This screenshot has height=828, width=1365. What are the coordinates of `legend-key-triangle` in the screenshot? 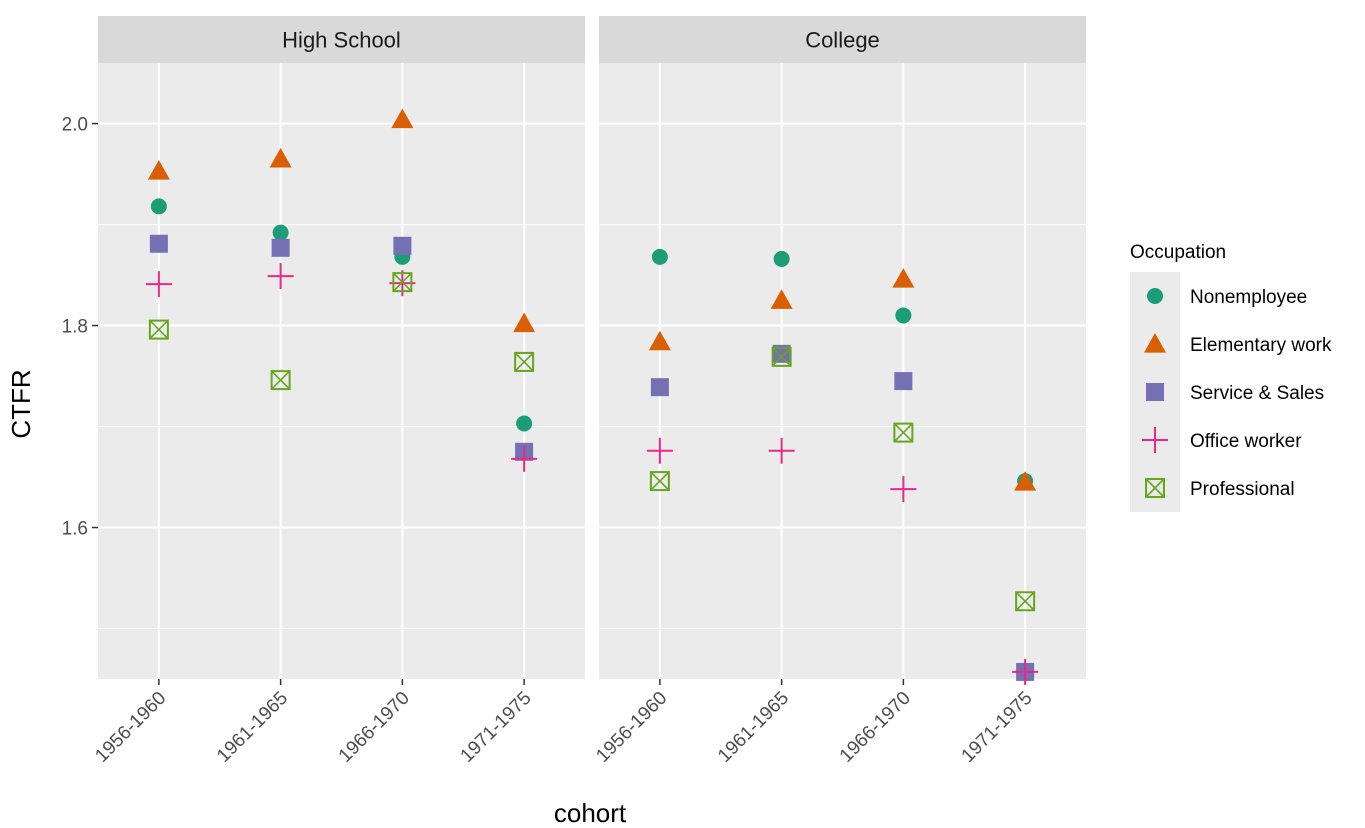 It's located at (1155, 343).